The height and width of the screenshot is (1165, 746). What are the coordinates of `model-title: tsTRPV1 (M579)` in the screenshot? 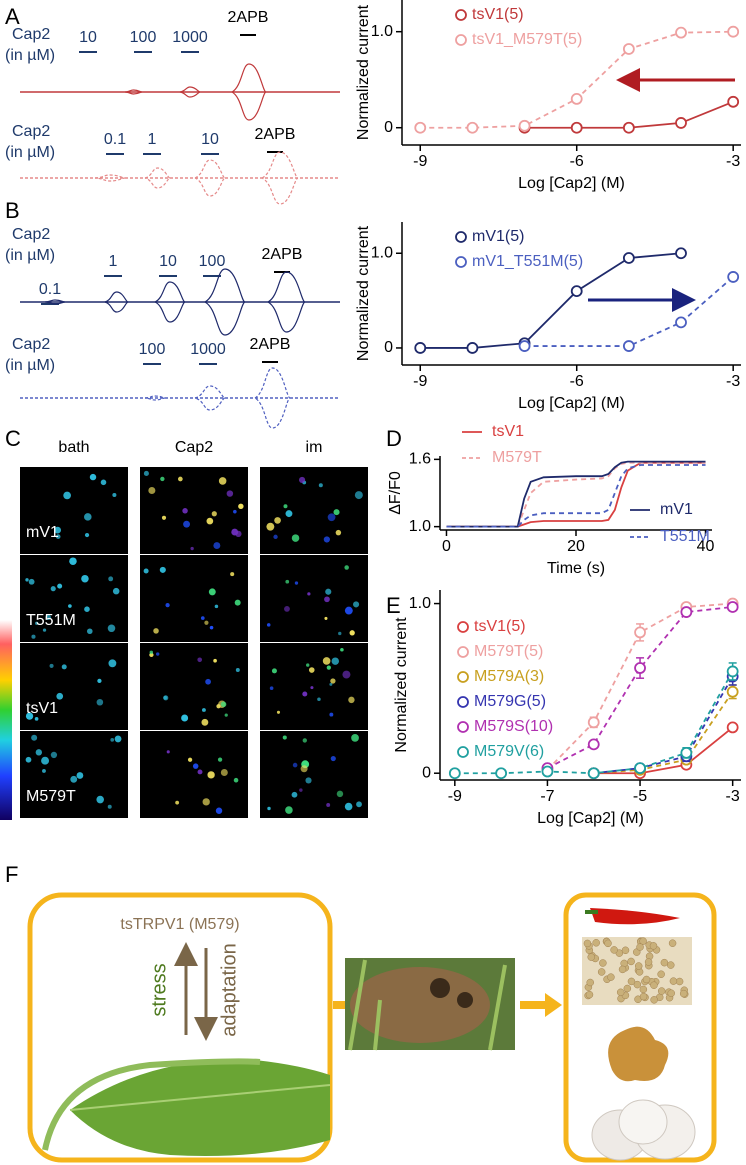 It's located at (179, 924).